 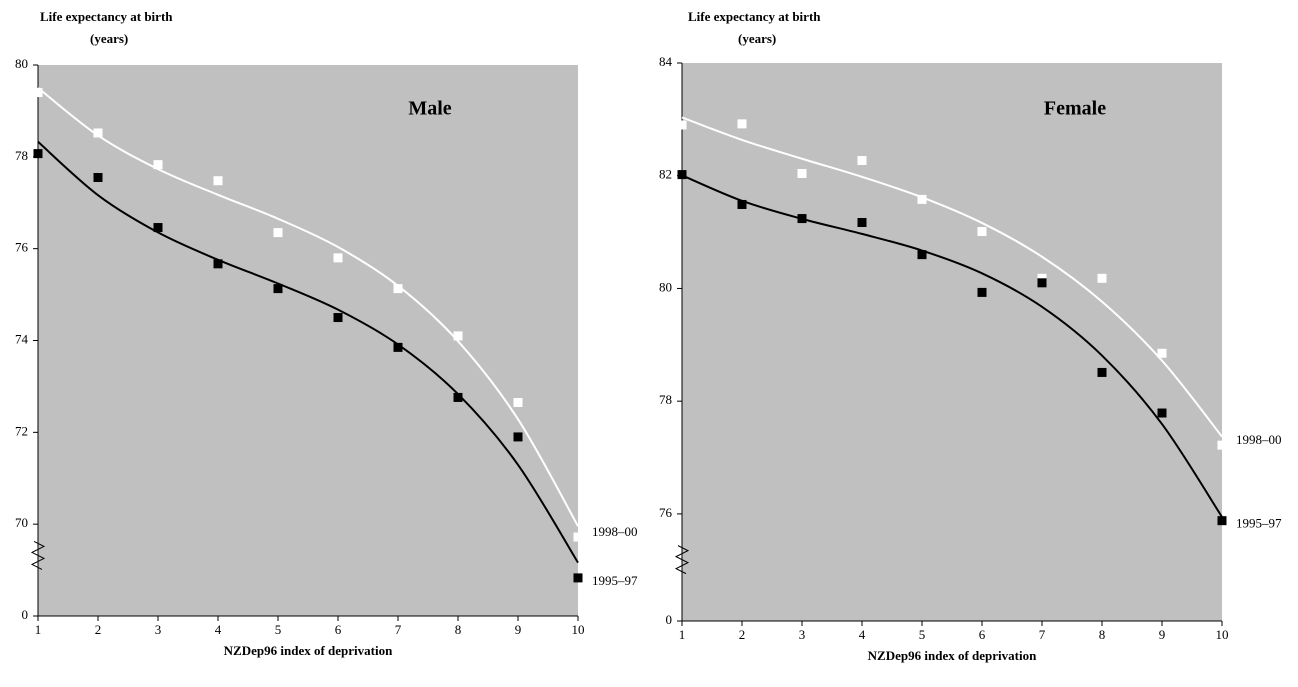 I want to click on y-tick-label: 74, so click(x=22, y=338).